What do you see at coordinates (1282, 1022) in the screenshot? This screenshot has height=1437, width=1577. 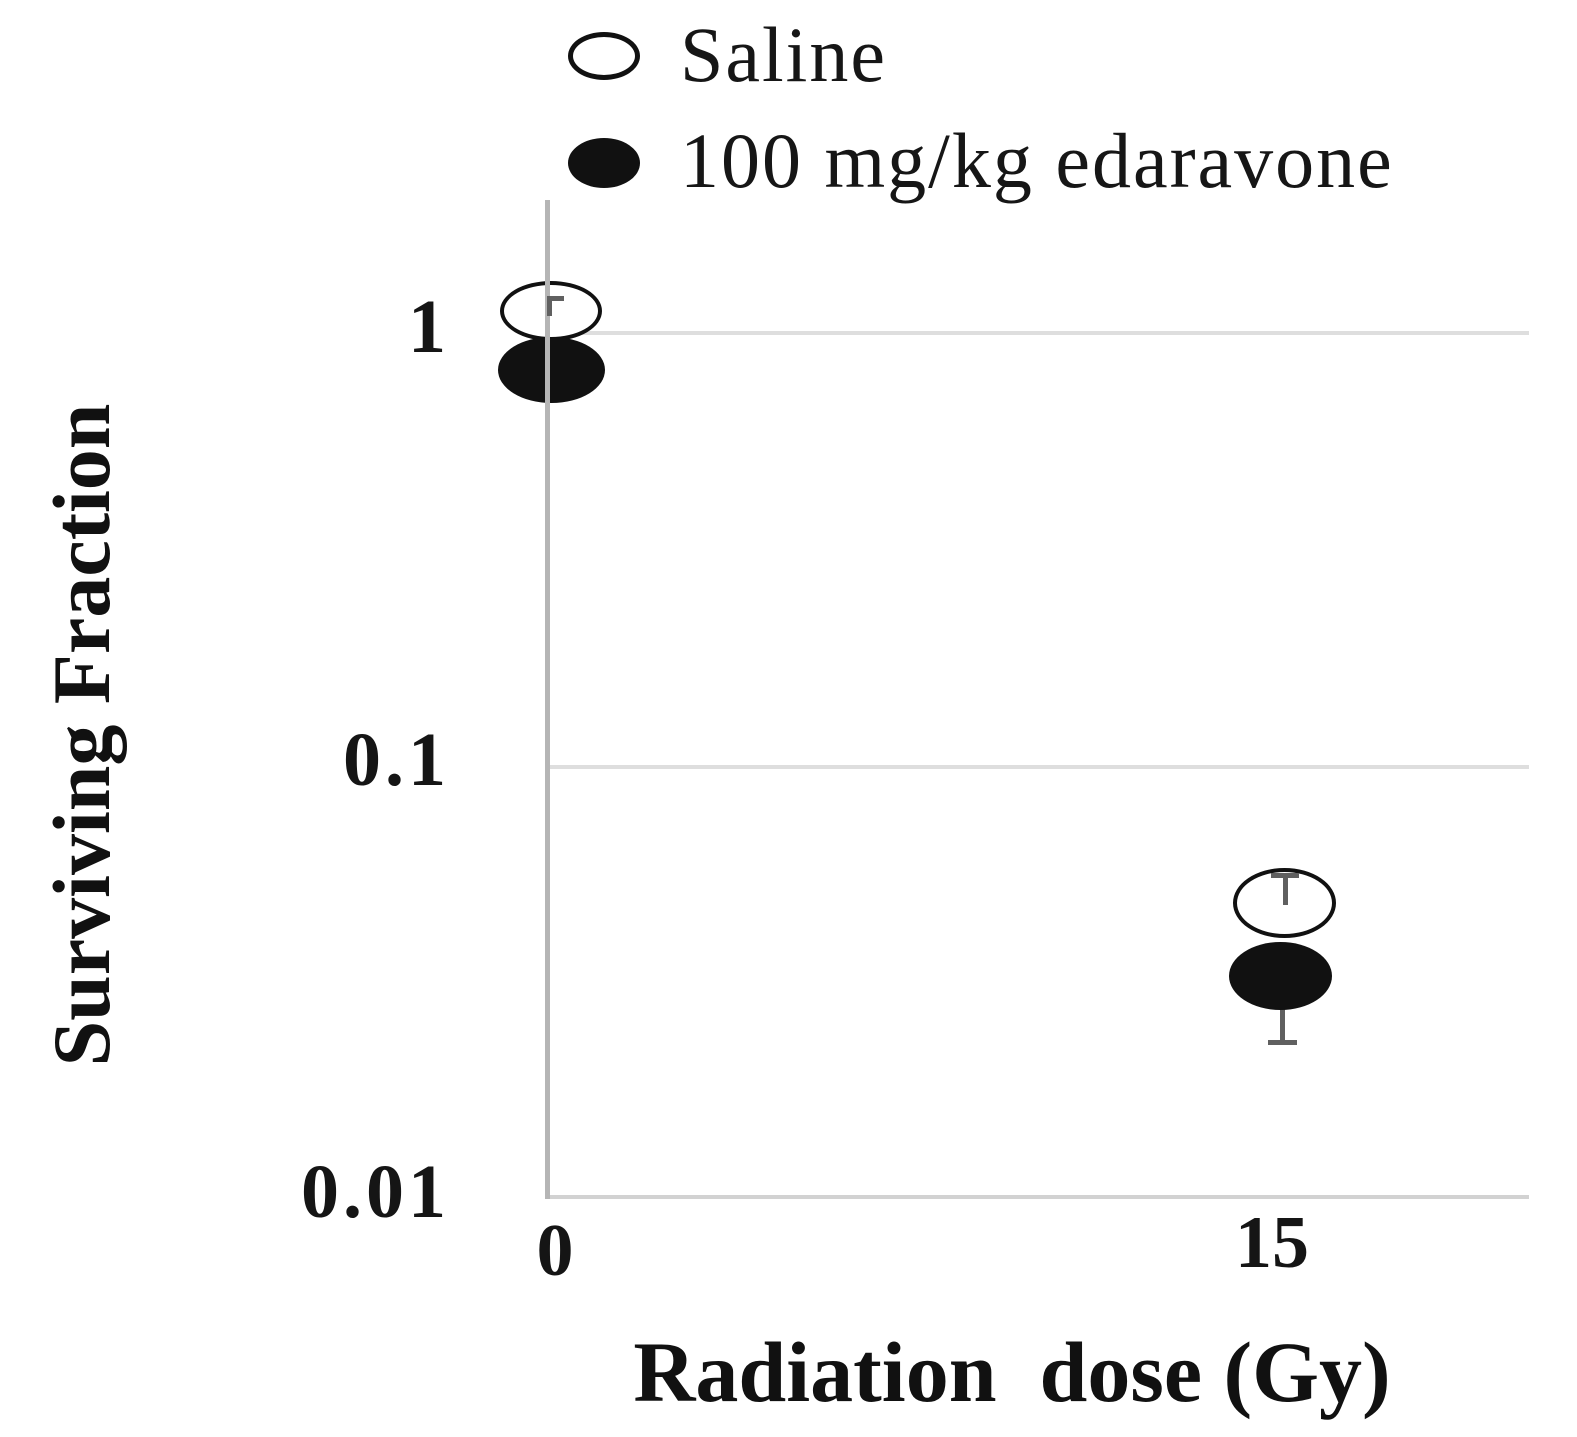 I see `edaravone-15gy-error-line` at bounding box center [1282, 1022].